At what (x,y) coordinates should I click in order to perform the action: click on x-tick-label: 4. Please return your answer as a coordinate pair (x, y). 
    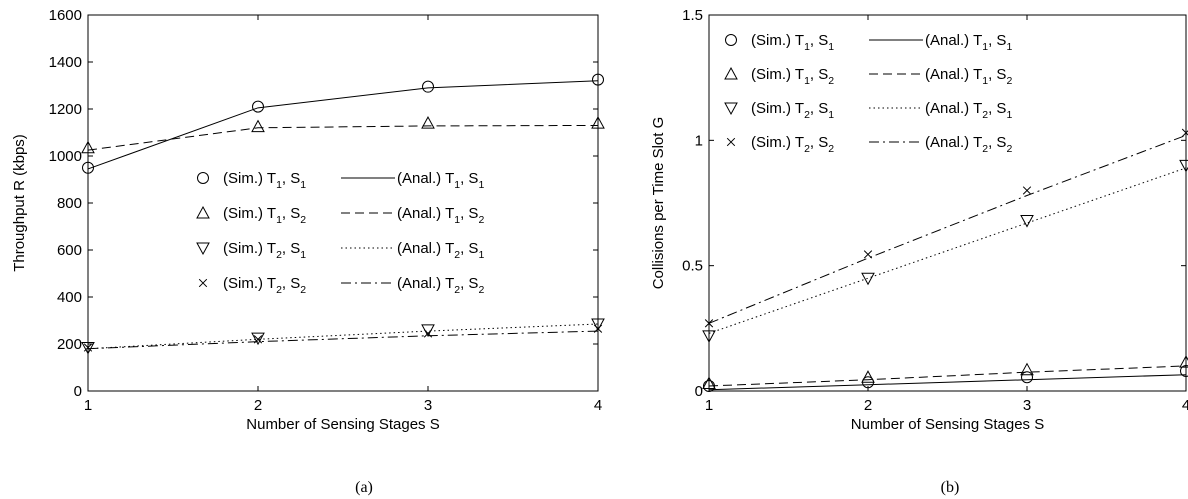
    Looking at the image, I should click on (598, 405).